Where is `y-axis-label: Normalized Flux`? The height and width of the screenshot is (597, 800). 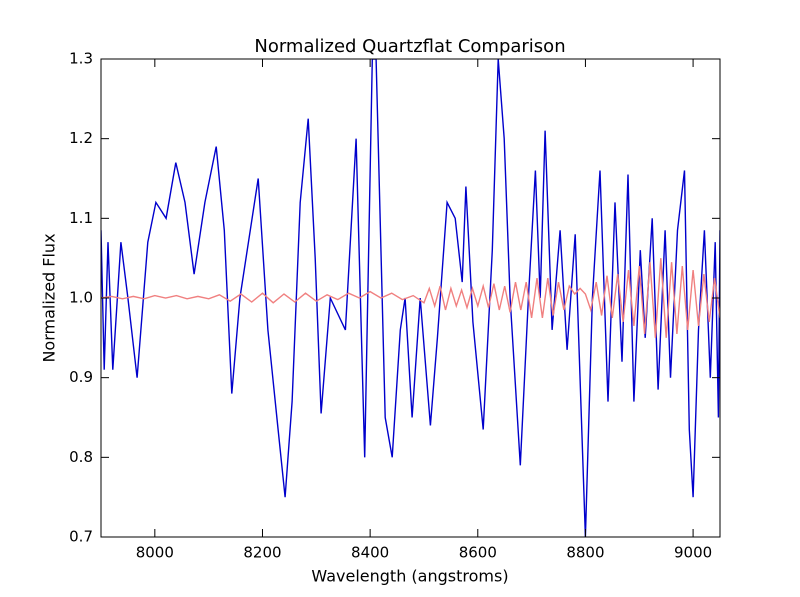 y-axis-label: Normalized Flux is located at coordinates (49, 297).